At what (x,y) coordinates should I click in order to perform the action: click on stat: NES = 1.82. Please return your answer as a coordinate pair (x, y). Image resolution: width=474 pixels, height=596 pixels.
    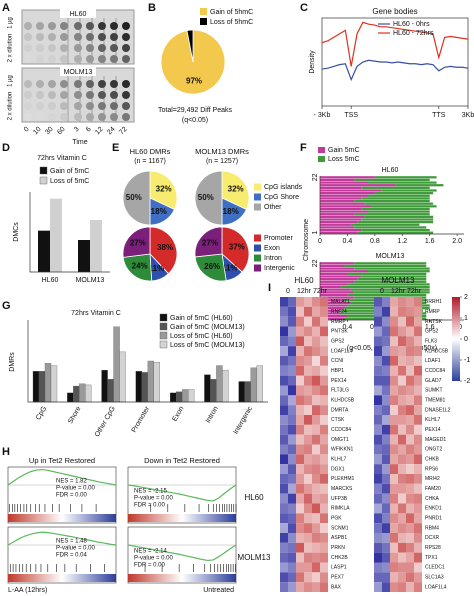
    Looking at the image, I should click on (72, 482).